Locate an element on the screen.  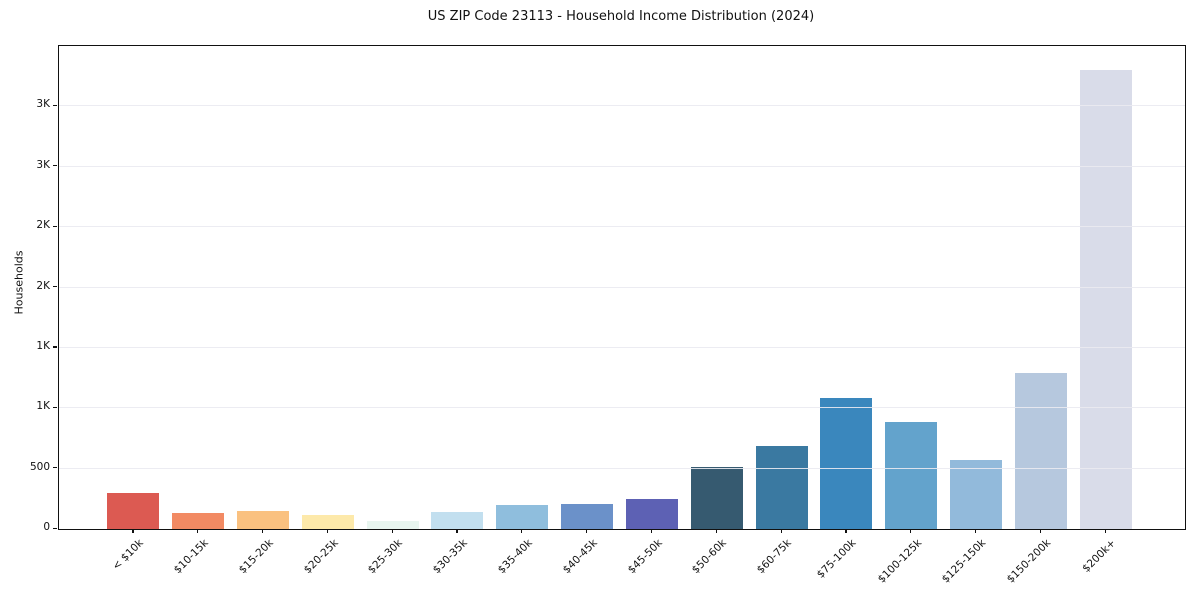
x-tick-label: $150-200k is located at coordinates (1029, 561).